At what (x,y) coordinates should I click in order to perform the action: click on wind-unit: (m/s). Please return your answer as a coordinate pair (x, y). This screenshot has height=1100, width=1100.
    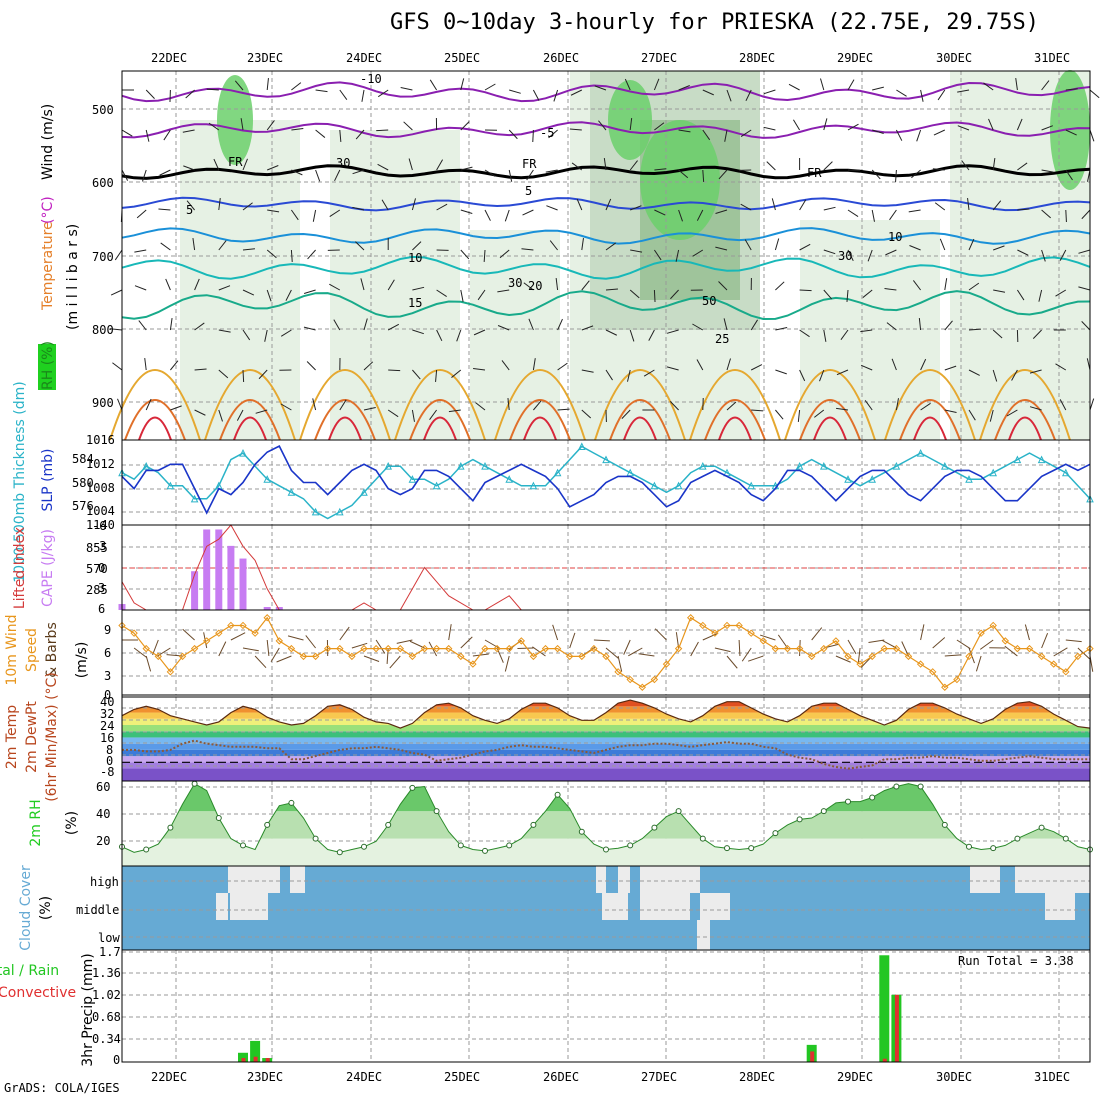
    Looking at the image, I should click on (82, 660).